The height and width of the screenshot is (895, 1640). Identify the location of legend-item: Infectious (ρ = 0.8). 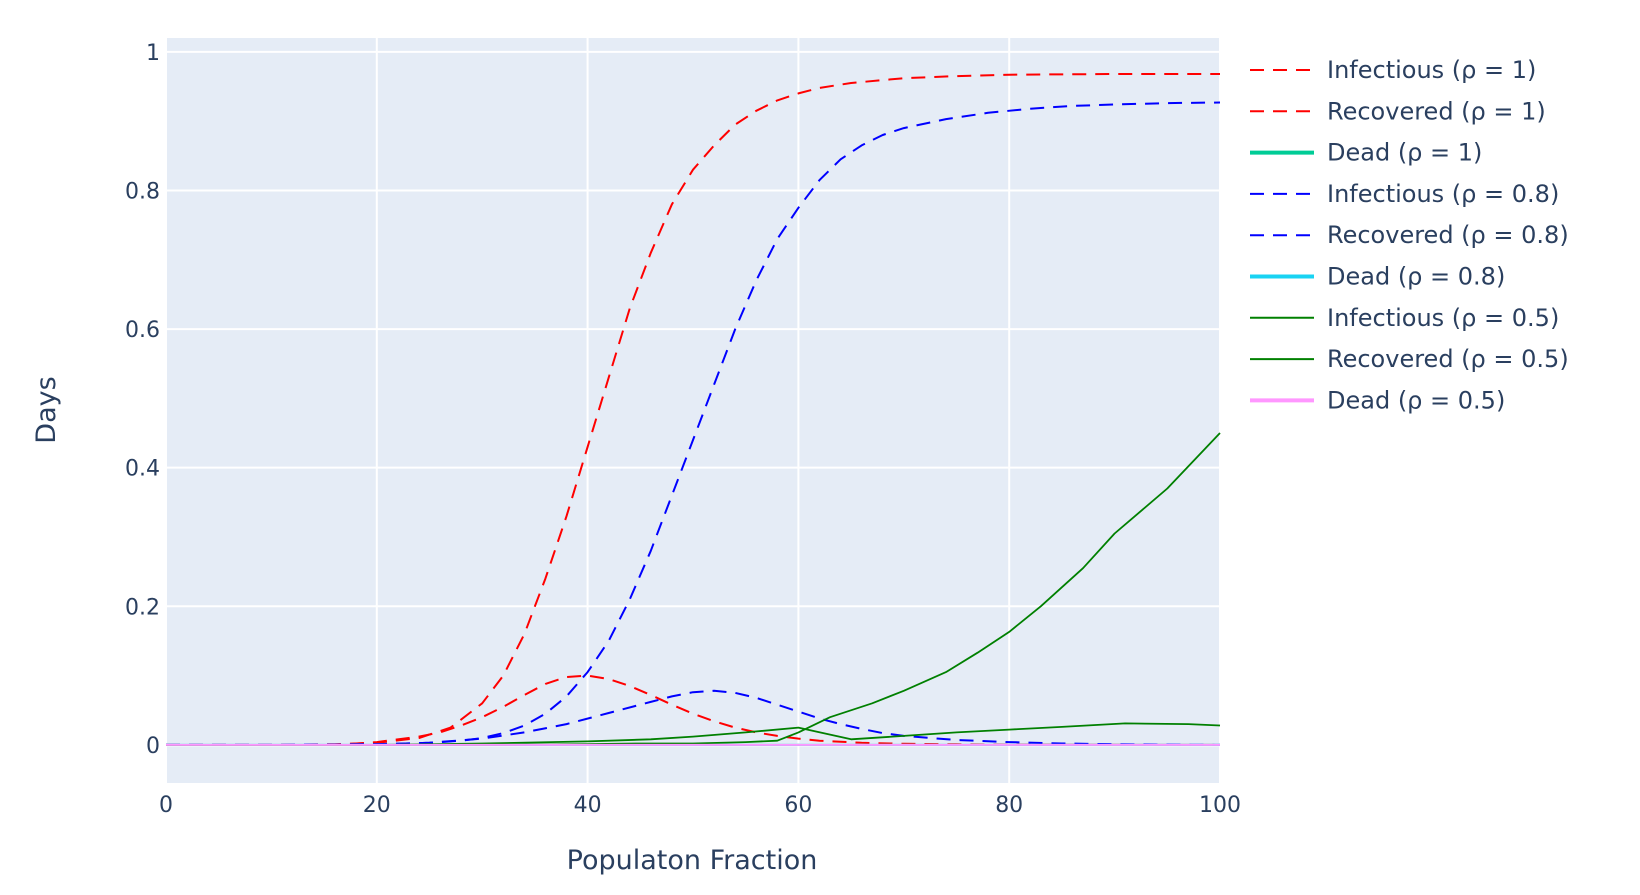
(1404, 194).